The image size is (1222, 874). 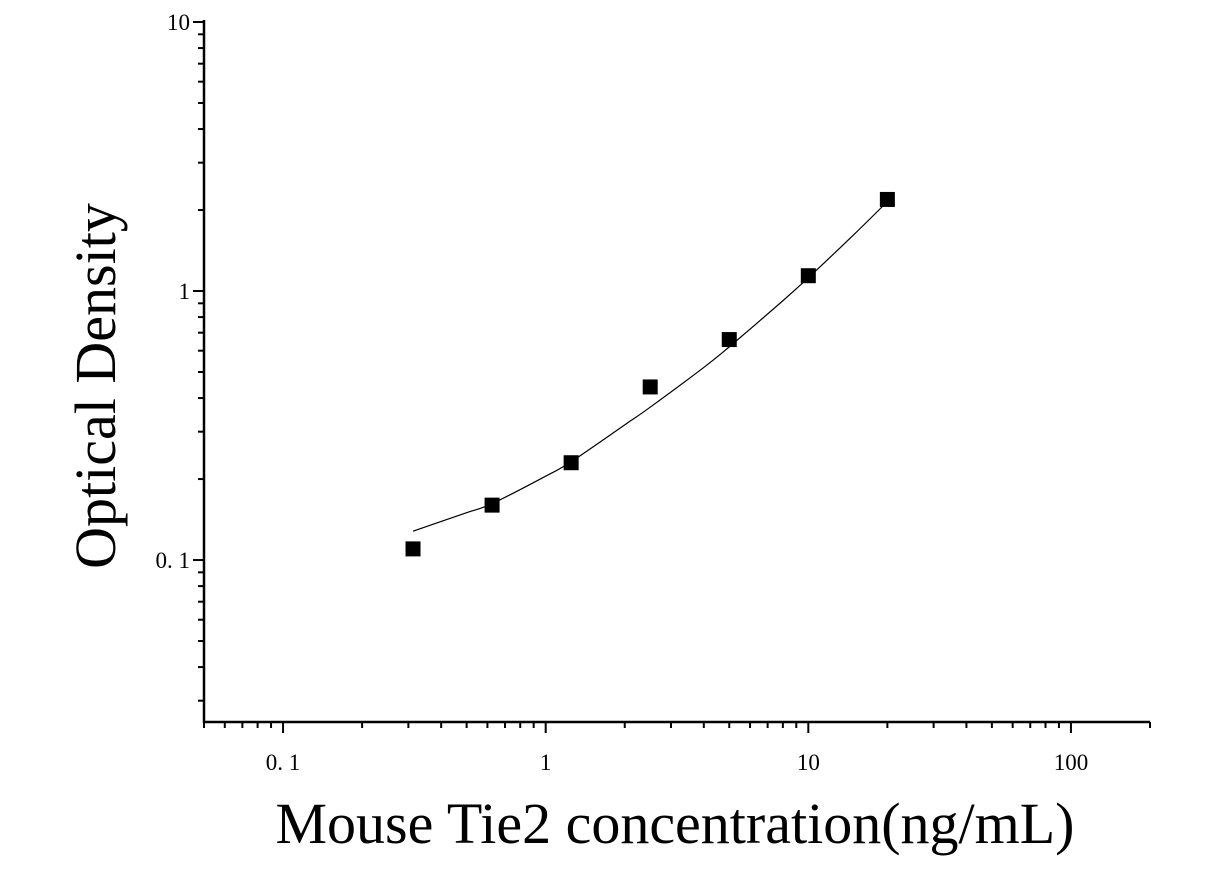 I want to click on x-tick-label: 1, so click(x=546, y=762).